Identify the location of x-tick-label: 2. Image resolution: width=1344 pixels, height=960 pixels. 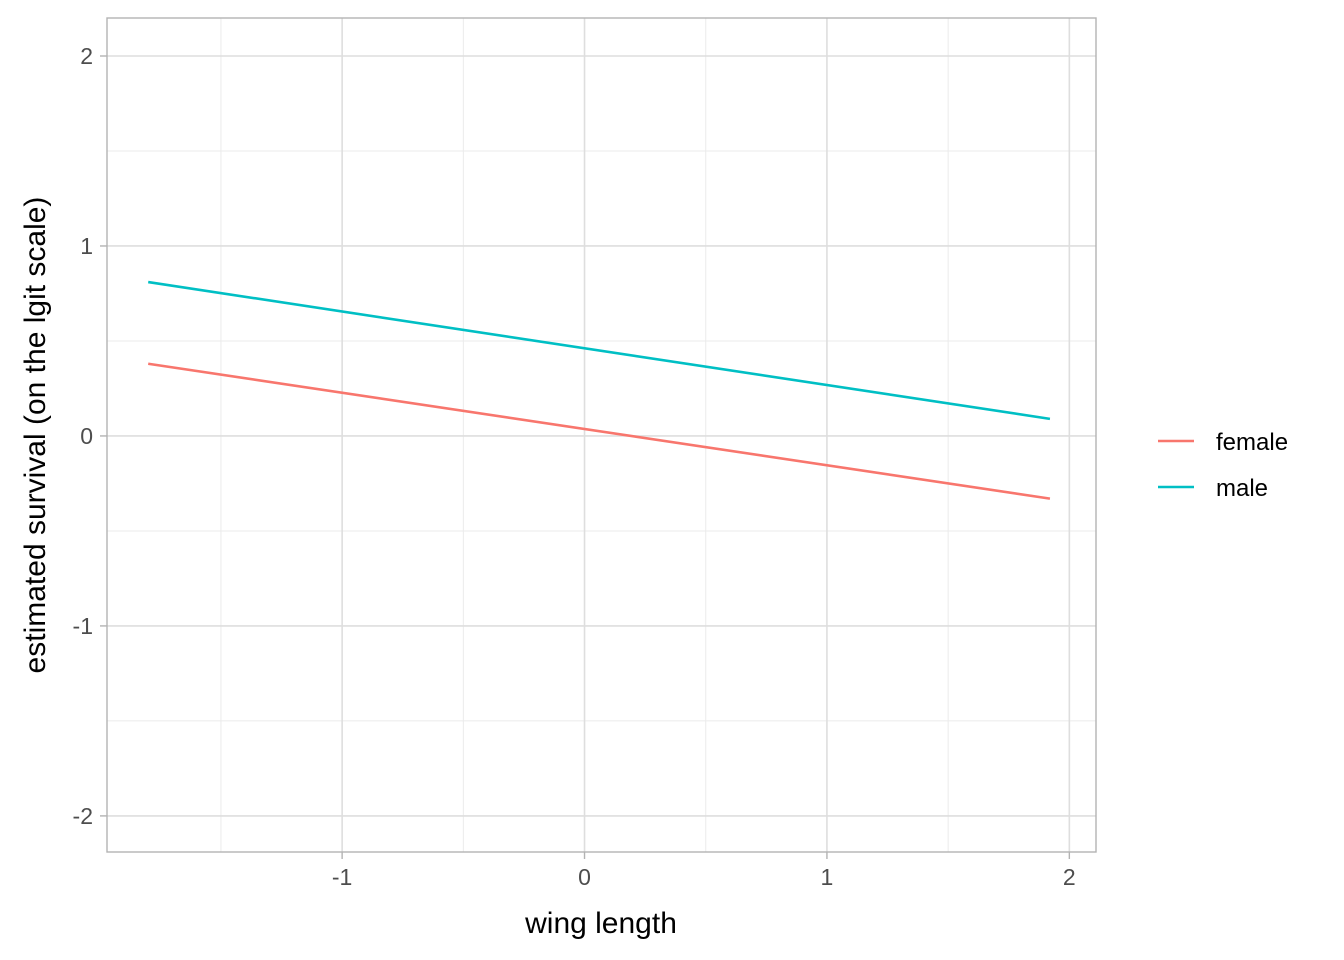
(1069, 877).